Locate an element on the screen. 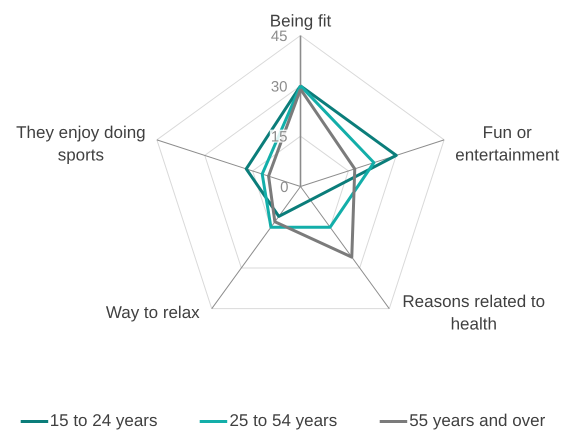  spoke-label: Way to relax is located at coordinates (153, 312).